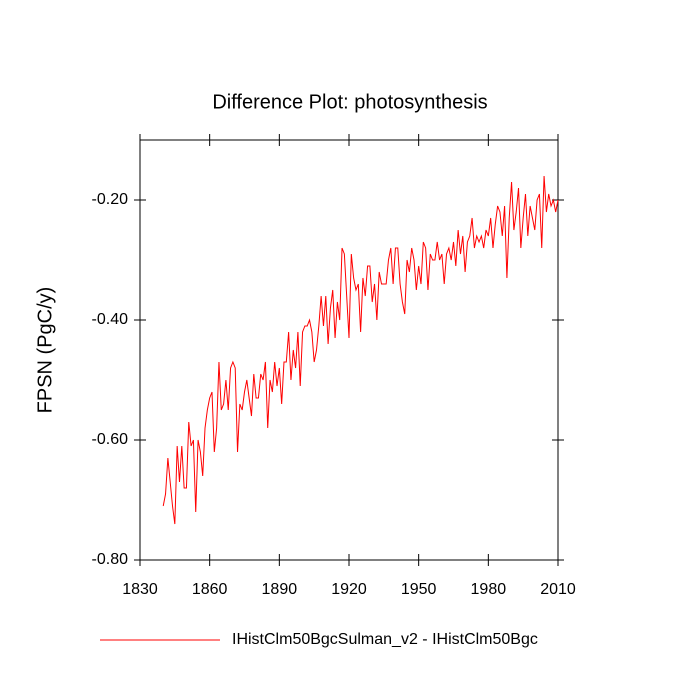 Image resolution: width=700 pixels, height=700 pixels. I want to click on x-tick-label: 1980, so click(489, 589).